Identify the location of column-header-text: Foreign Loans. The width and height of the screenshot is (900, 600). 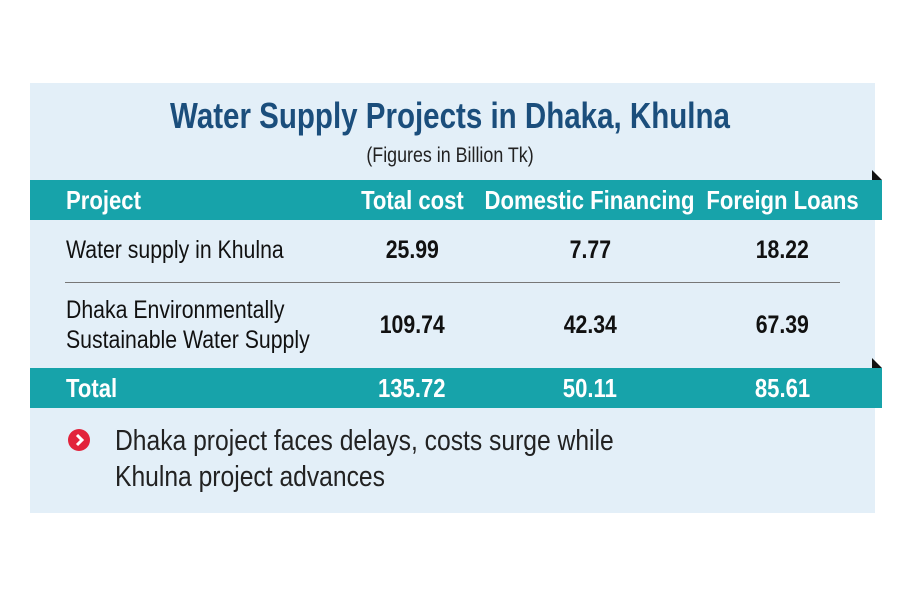
(782, 199).